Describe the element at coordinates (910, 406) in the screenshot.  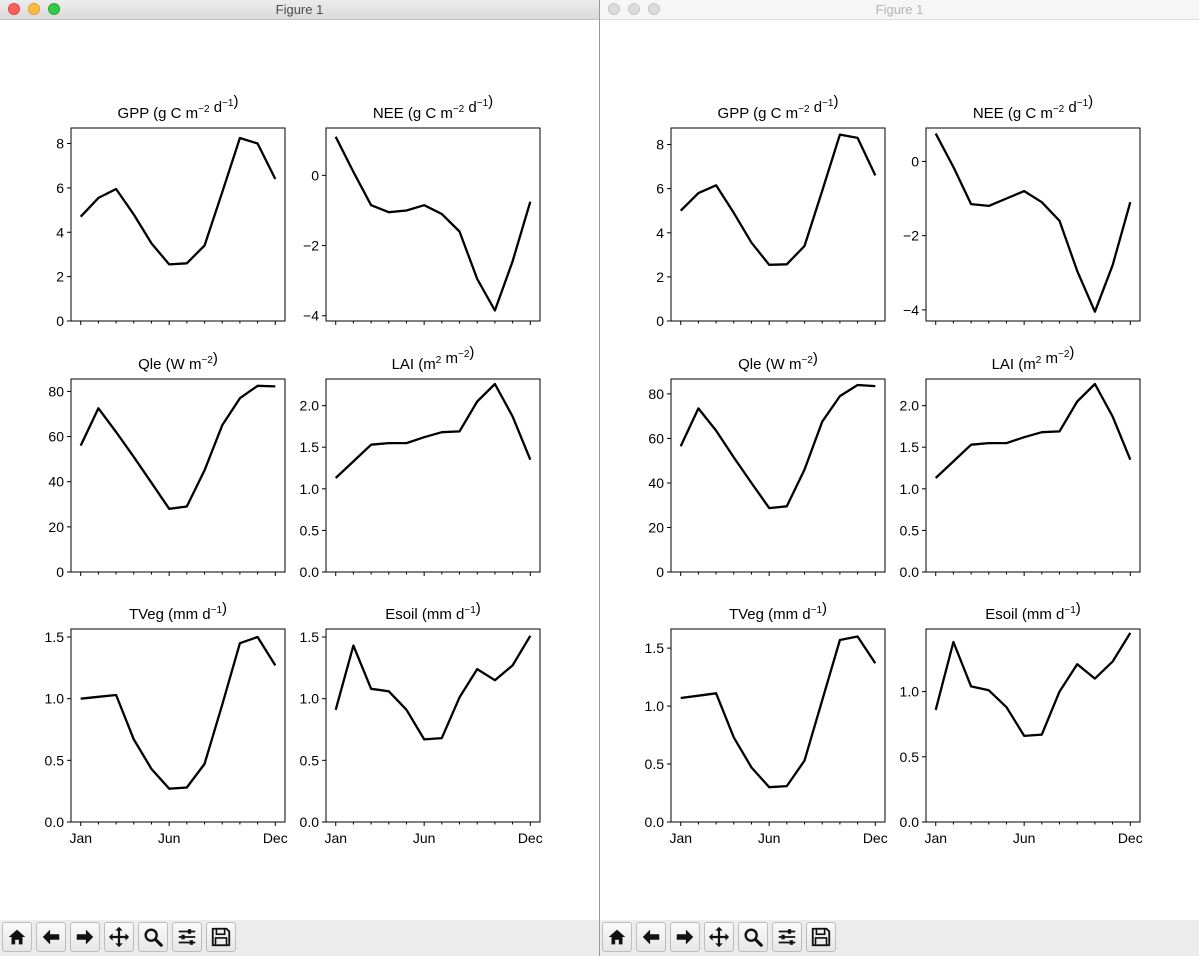
I see `y-tick-label: 2.0` at that location.